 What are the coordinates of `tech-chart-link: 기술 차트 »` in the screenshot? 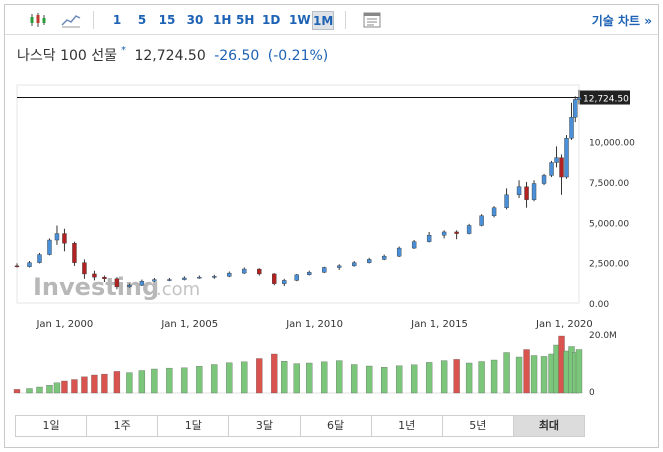 It's located at (621, 21).